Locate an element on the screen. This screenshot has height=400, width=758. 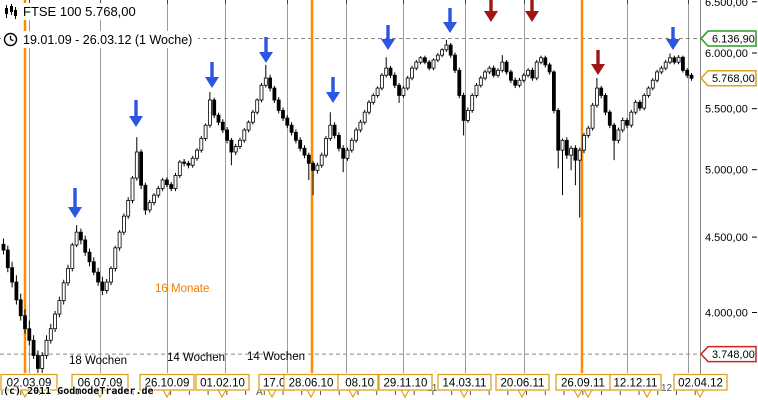
y-axis-label: 5.500,00 is located at coordinates (726, 110).